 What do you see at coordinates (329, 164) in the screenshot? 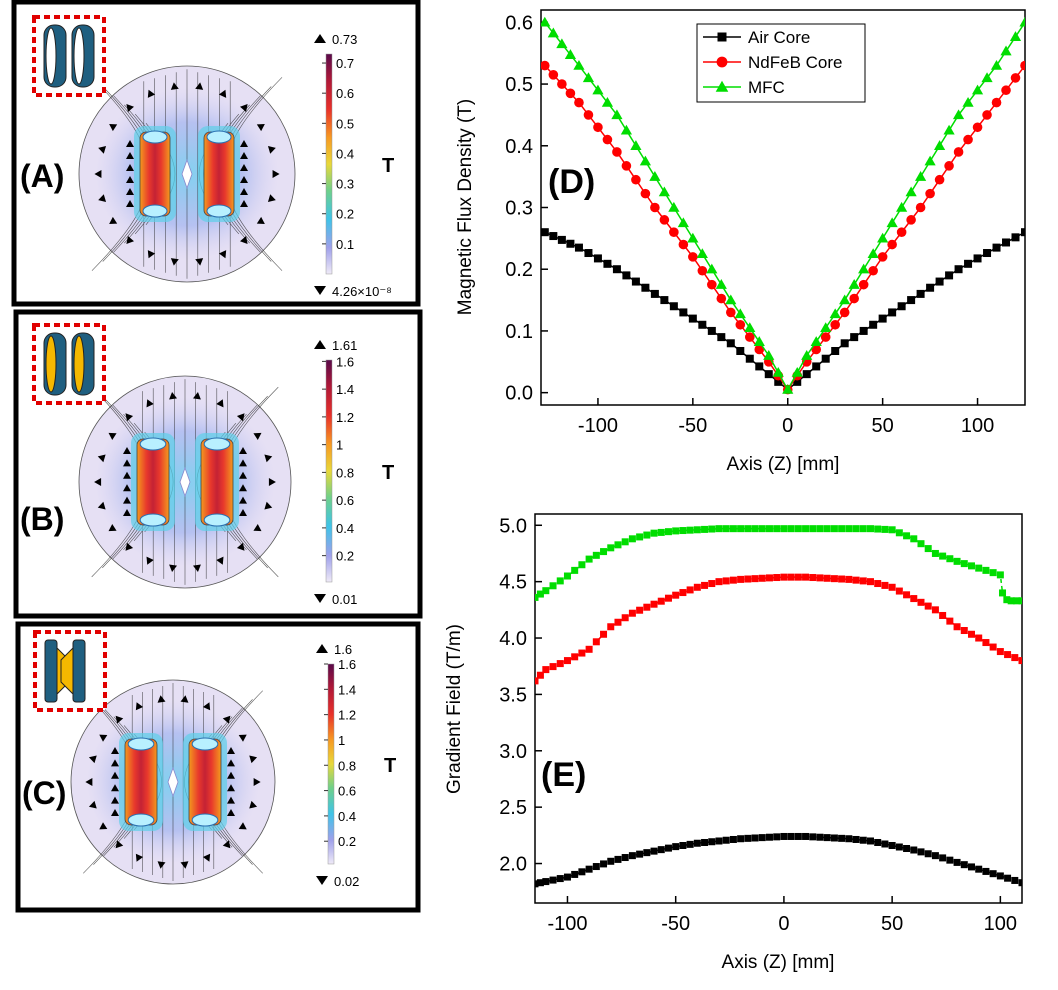
I see `colorbar-gradient` at bounding box center [329, 164].